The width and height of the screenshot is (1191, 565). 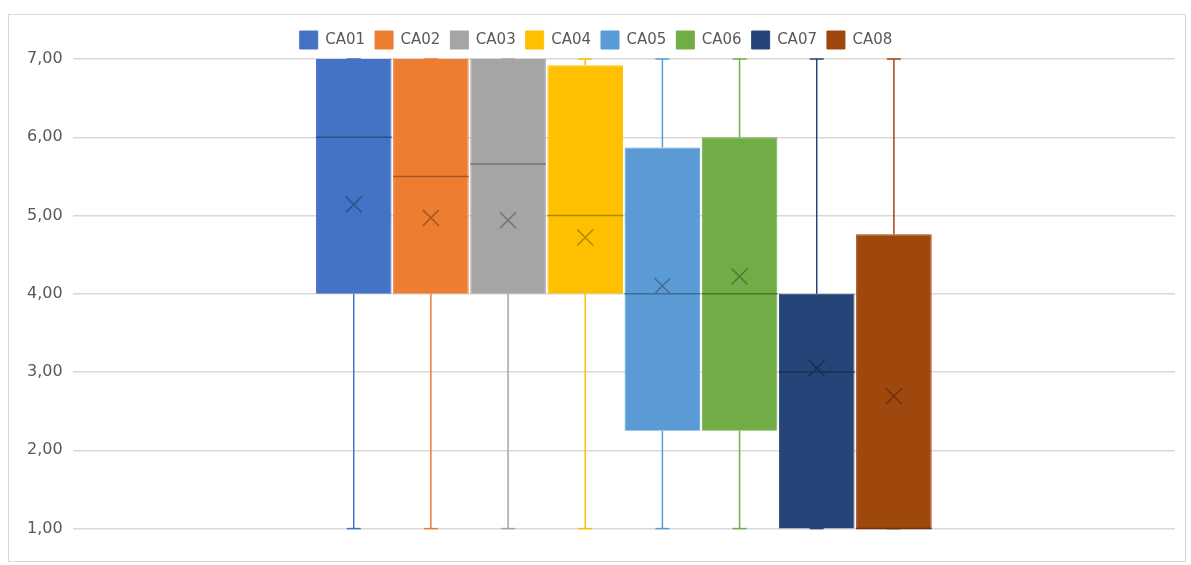 I want to click on y-tick-label: 6,00, so click(x=45, y=136).